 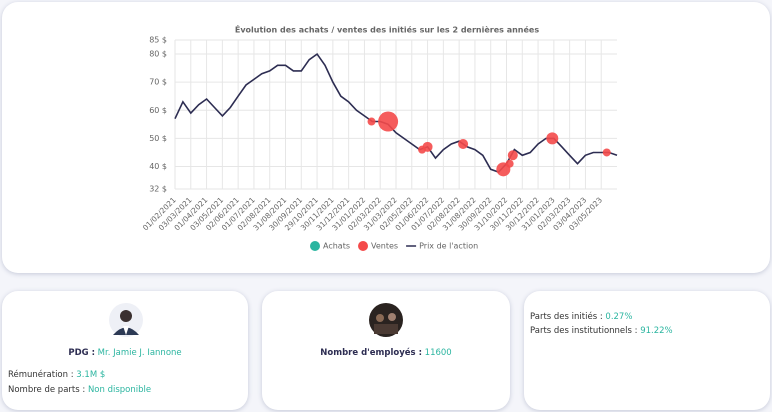 I want to click on legend-item: Ventes, so click(x=378, y=246).